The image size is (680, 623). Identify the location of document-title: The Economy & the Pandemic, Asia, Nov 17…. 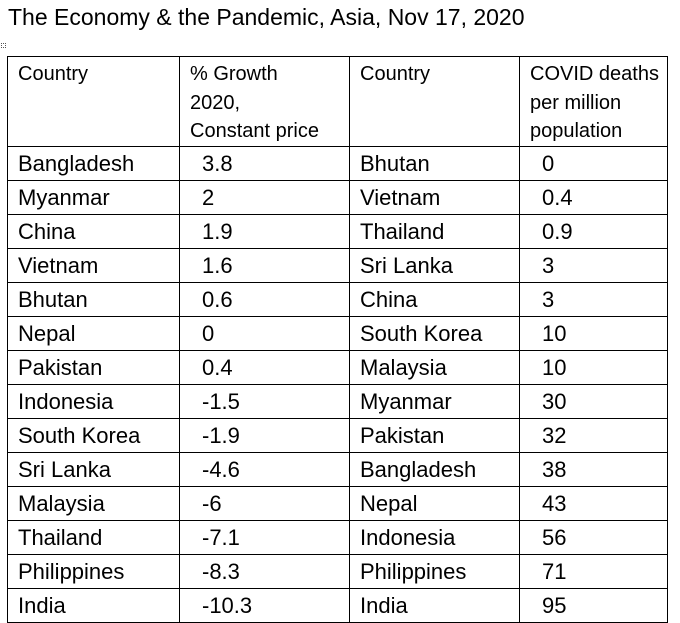
(266, 17).